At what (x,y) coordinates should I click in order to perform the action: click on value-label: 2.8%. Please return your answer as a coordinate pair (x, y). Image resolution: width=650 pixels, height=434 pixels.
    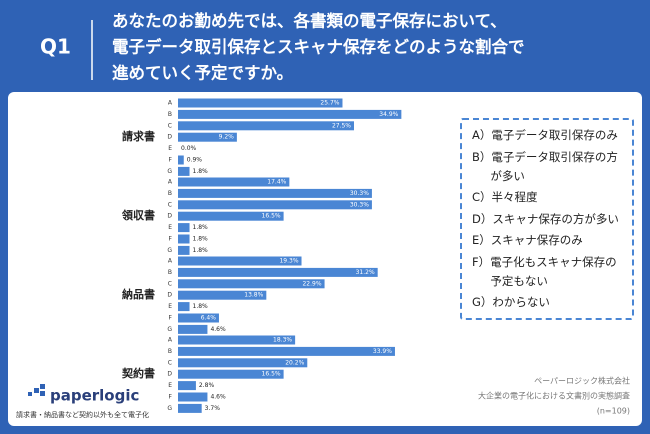
    Looking at the image, I should click on (207, 385).